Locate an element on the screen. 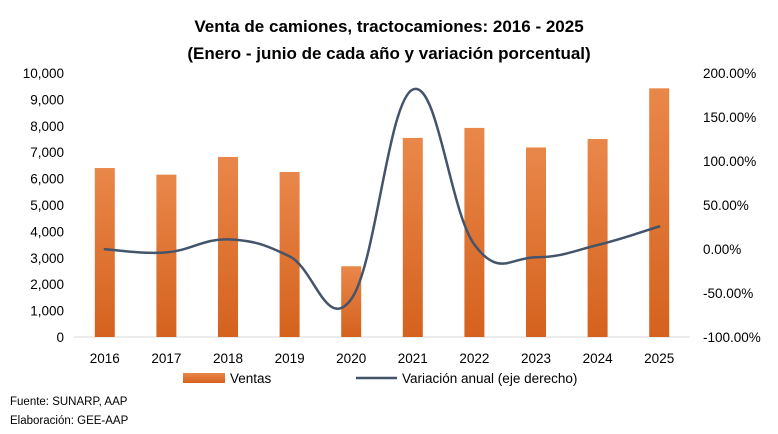 This screenshot has height=434, width=778. legend-label-ventas: Ventas is located at coordinates (251, 378).